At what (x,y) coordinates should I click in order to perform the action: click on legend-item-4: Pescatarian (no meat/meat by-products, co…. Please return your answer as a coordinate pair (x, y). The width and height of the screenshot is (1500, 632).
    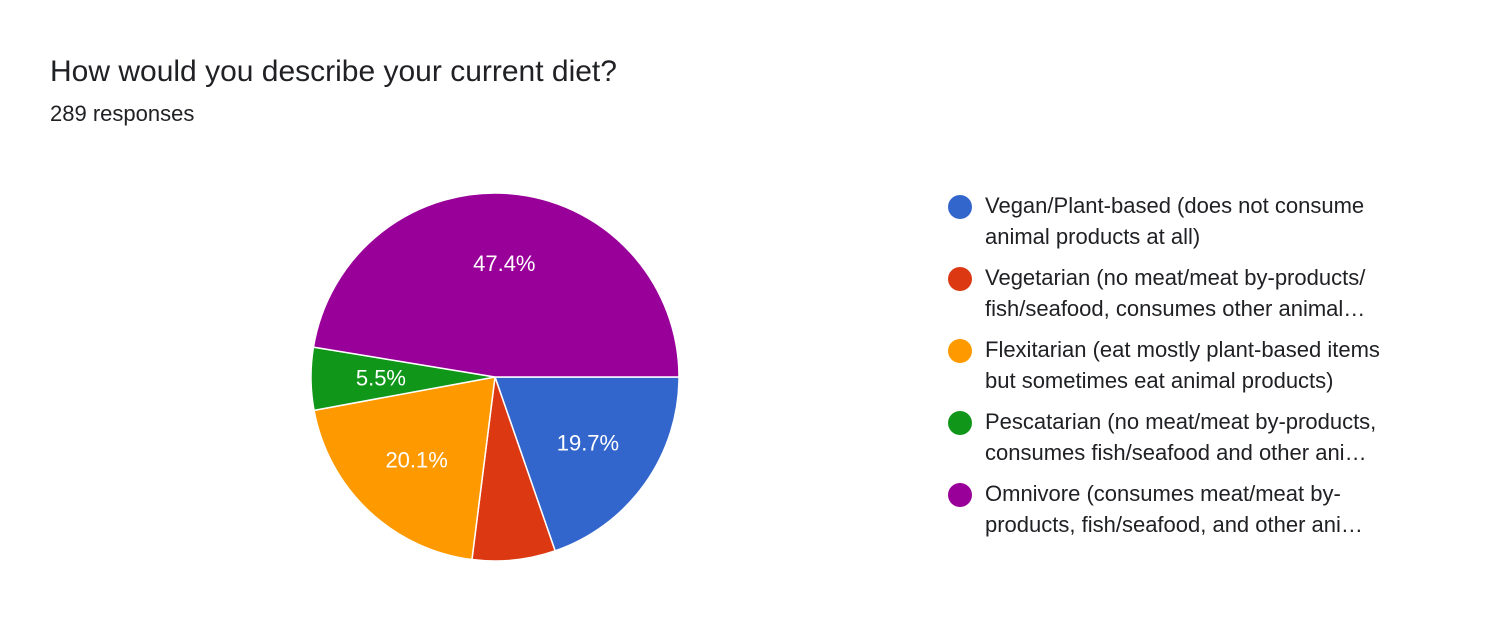
    Looking at the image, I should click on (1208, 442).